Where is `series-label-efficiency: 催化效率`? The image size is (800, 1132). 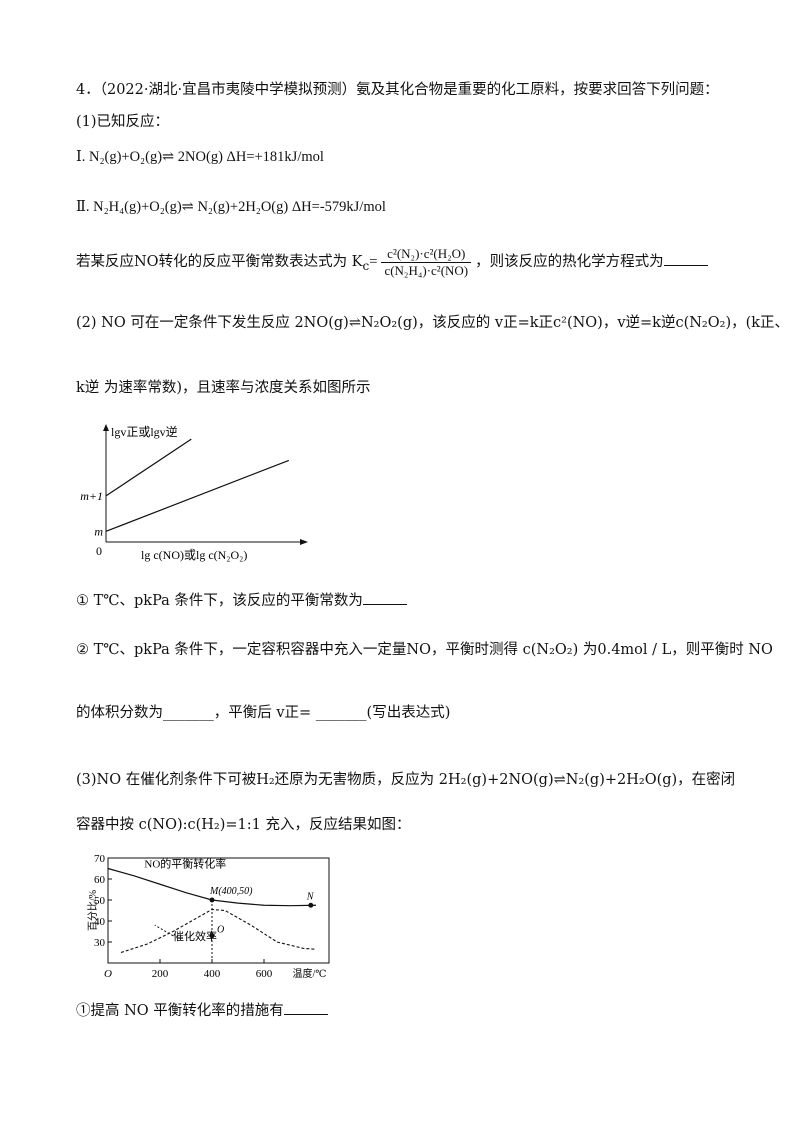
series-label-efficiency: 催化效率 is located at coordinates (195, 936).